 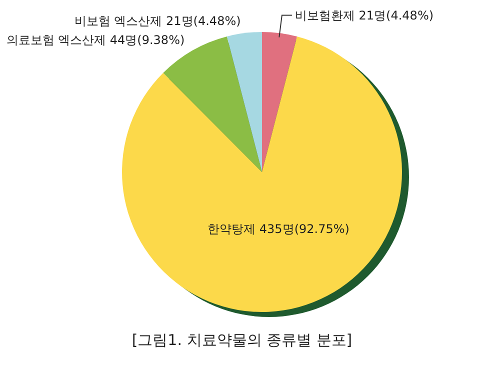 I want to click on text: [그림1. 치료약물의 종류별 분포], so click(x=242, y=340).